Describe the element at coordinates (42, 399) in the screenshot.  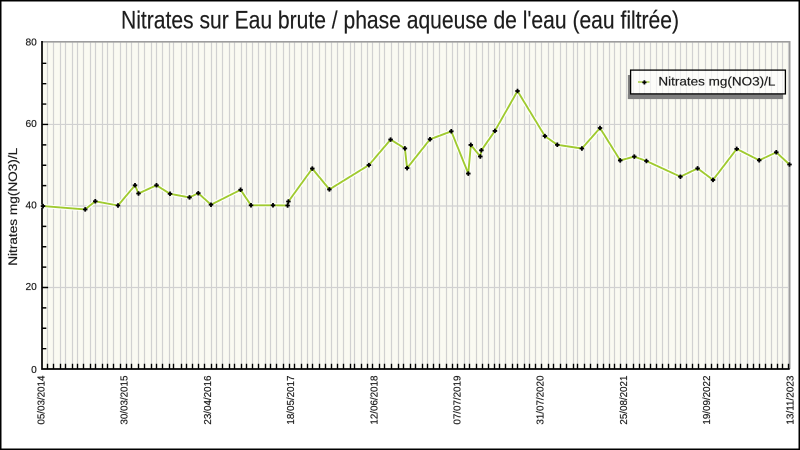
I see `svg-text: 05/03/2014` at that location.